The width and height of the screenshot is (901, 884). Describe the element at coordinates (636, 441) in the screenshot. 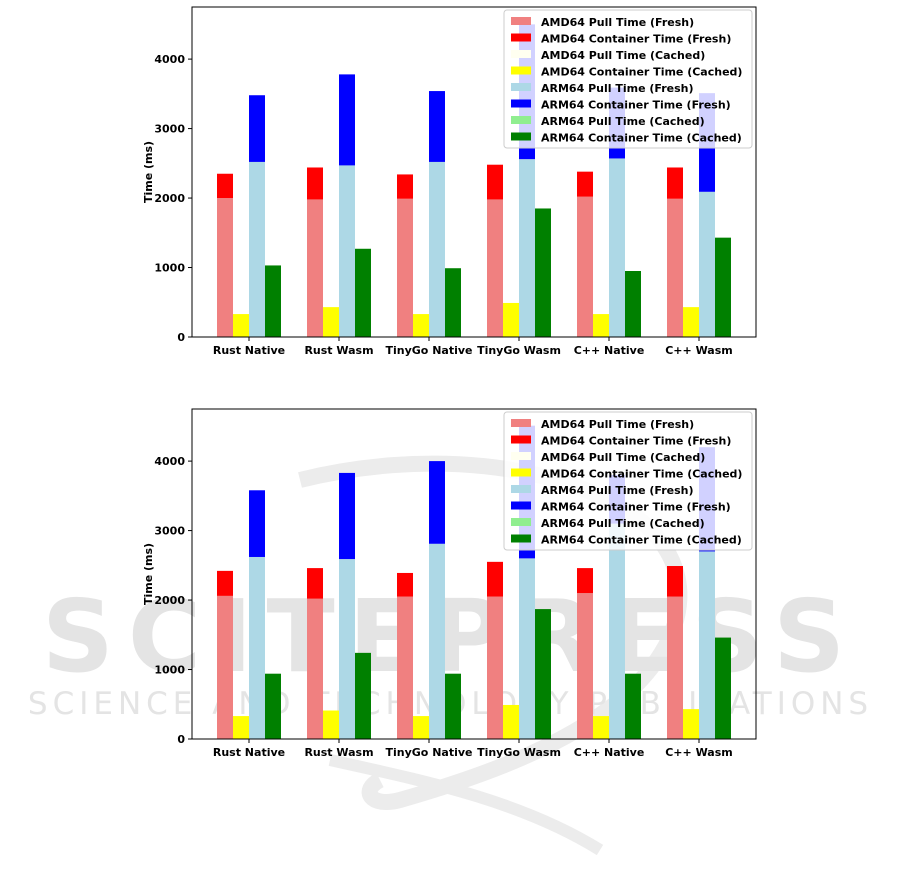

I see `legend-label: AMD64 Container Time (Fresh)` at that location.